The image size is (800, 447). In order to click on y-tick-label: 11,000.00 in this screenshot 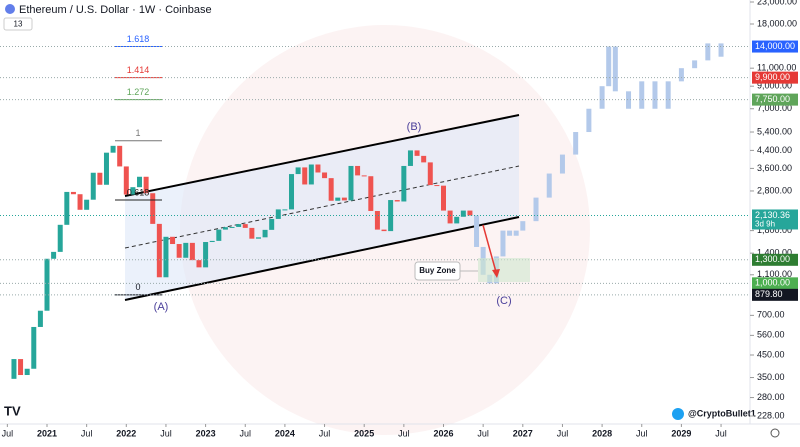, I will do `click(776, 68)`.